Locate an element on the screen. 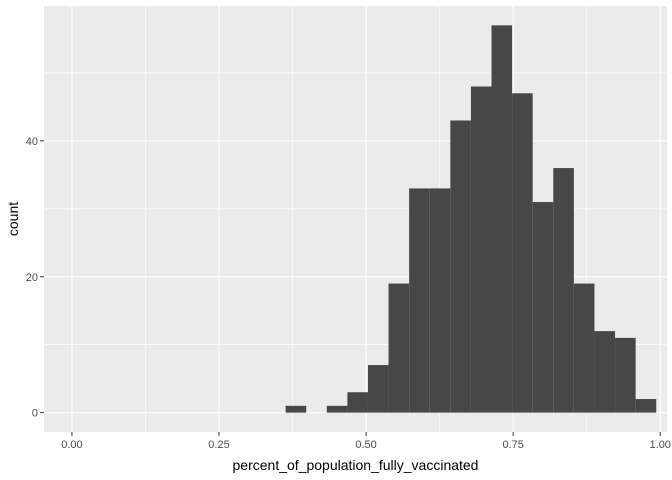  x-axis: 0.00 0.25 0.50 0.75 1.00 is located at coordinates (366, 441).